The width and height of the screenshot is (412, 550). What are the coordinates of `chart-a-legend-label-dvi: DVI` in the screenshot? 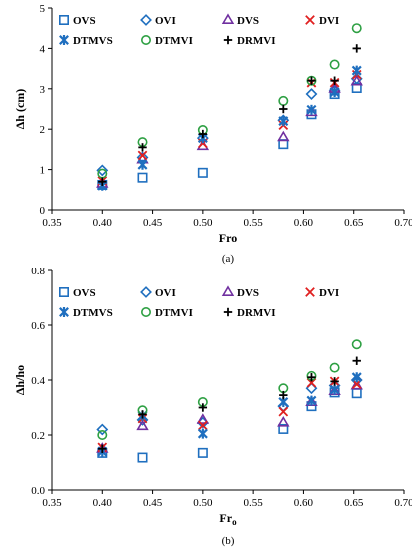 It's located at (329, 21).